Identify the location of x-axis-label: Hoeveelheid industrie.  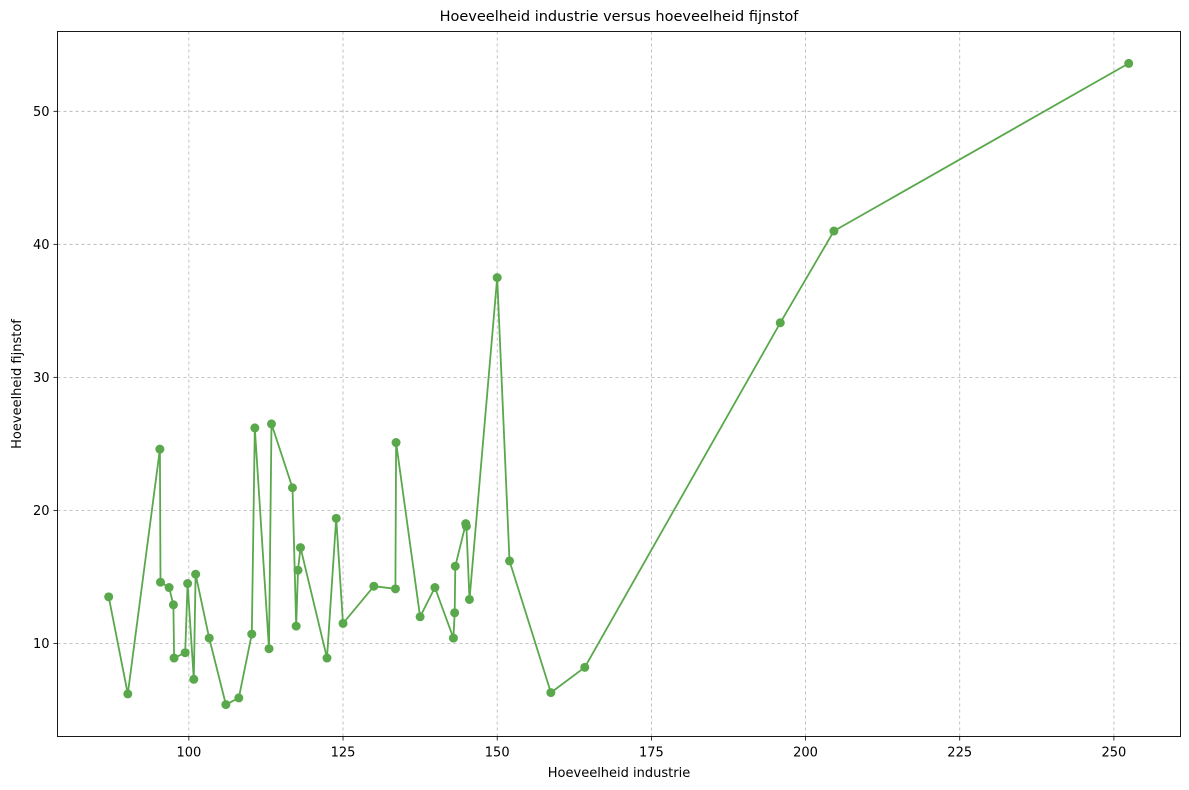
(619, 773).